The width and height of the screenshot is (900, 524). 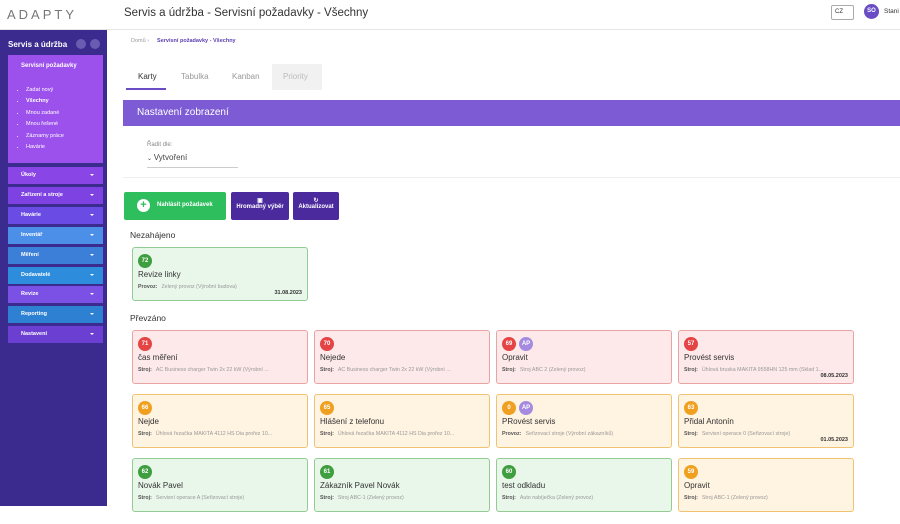 I want to click on submenu-item: Havárie, so click(x=64, y=147).